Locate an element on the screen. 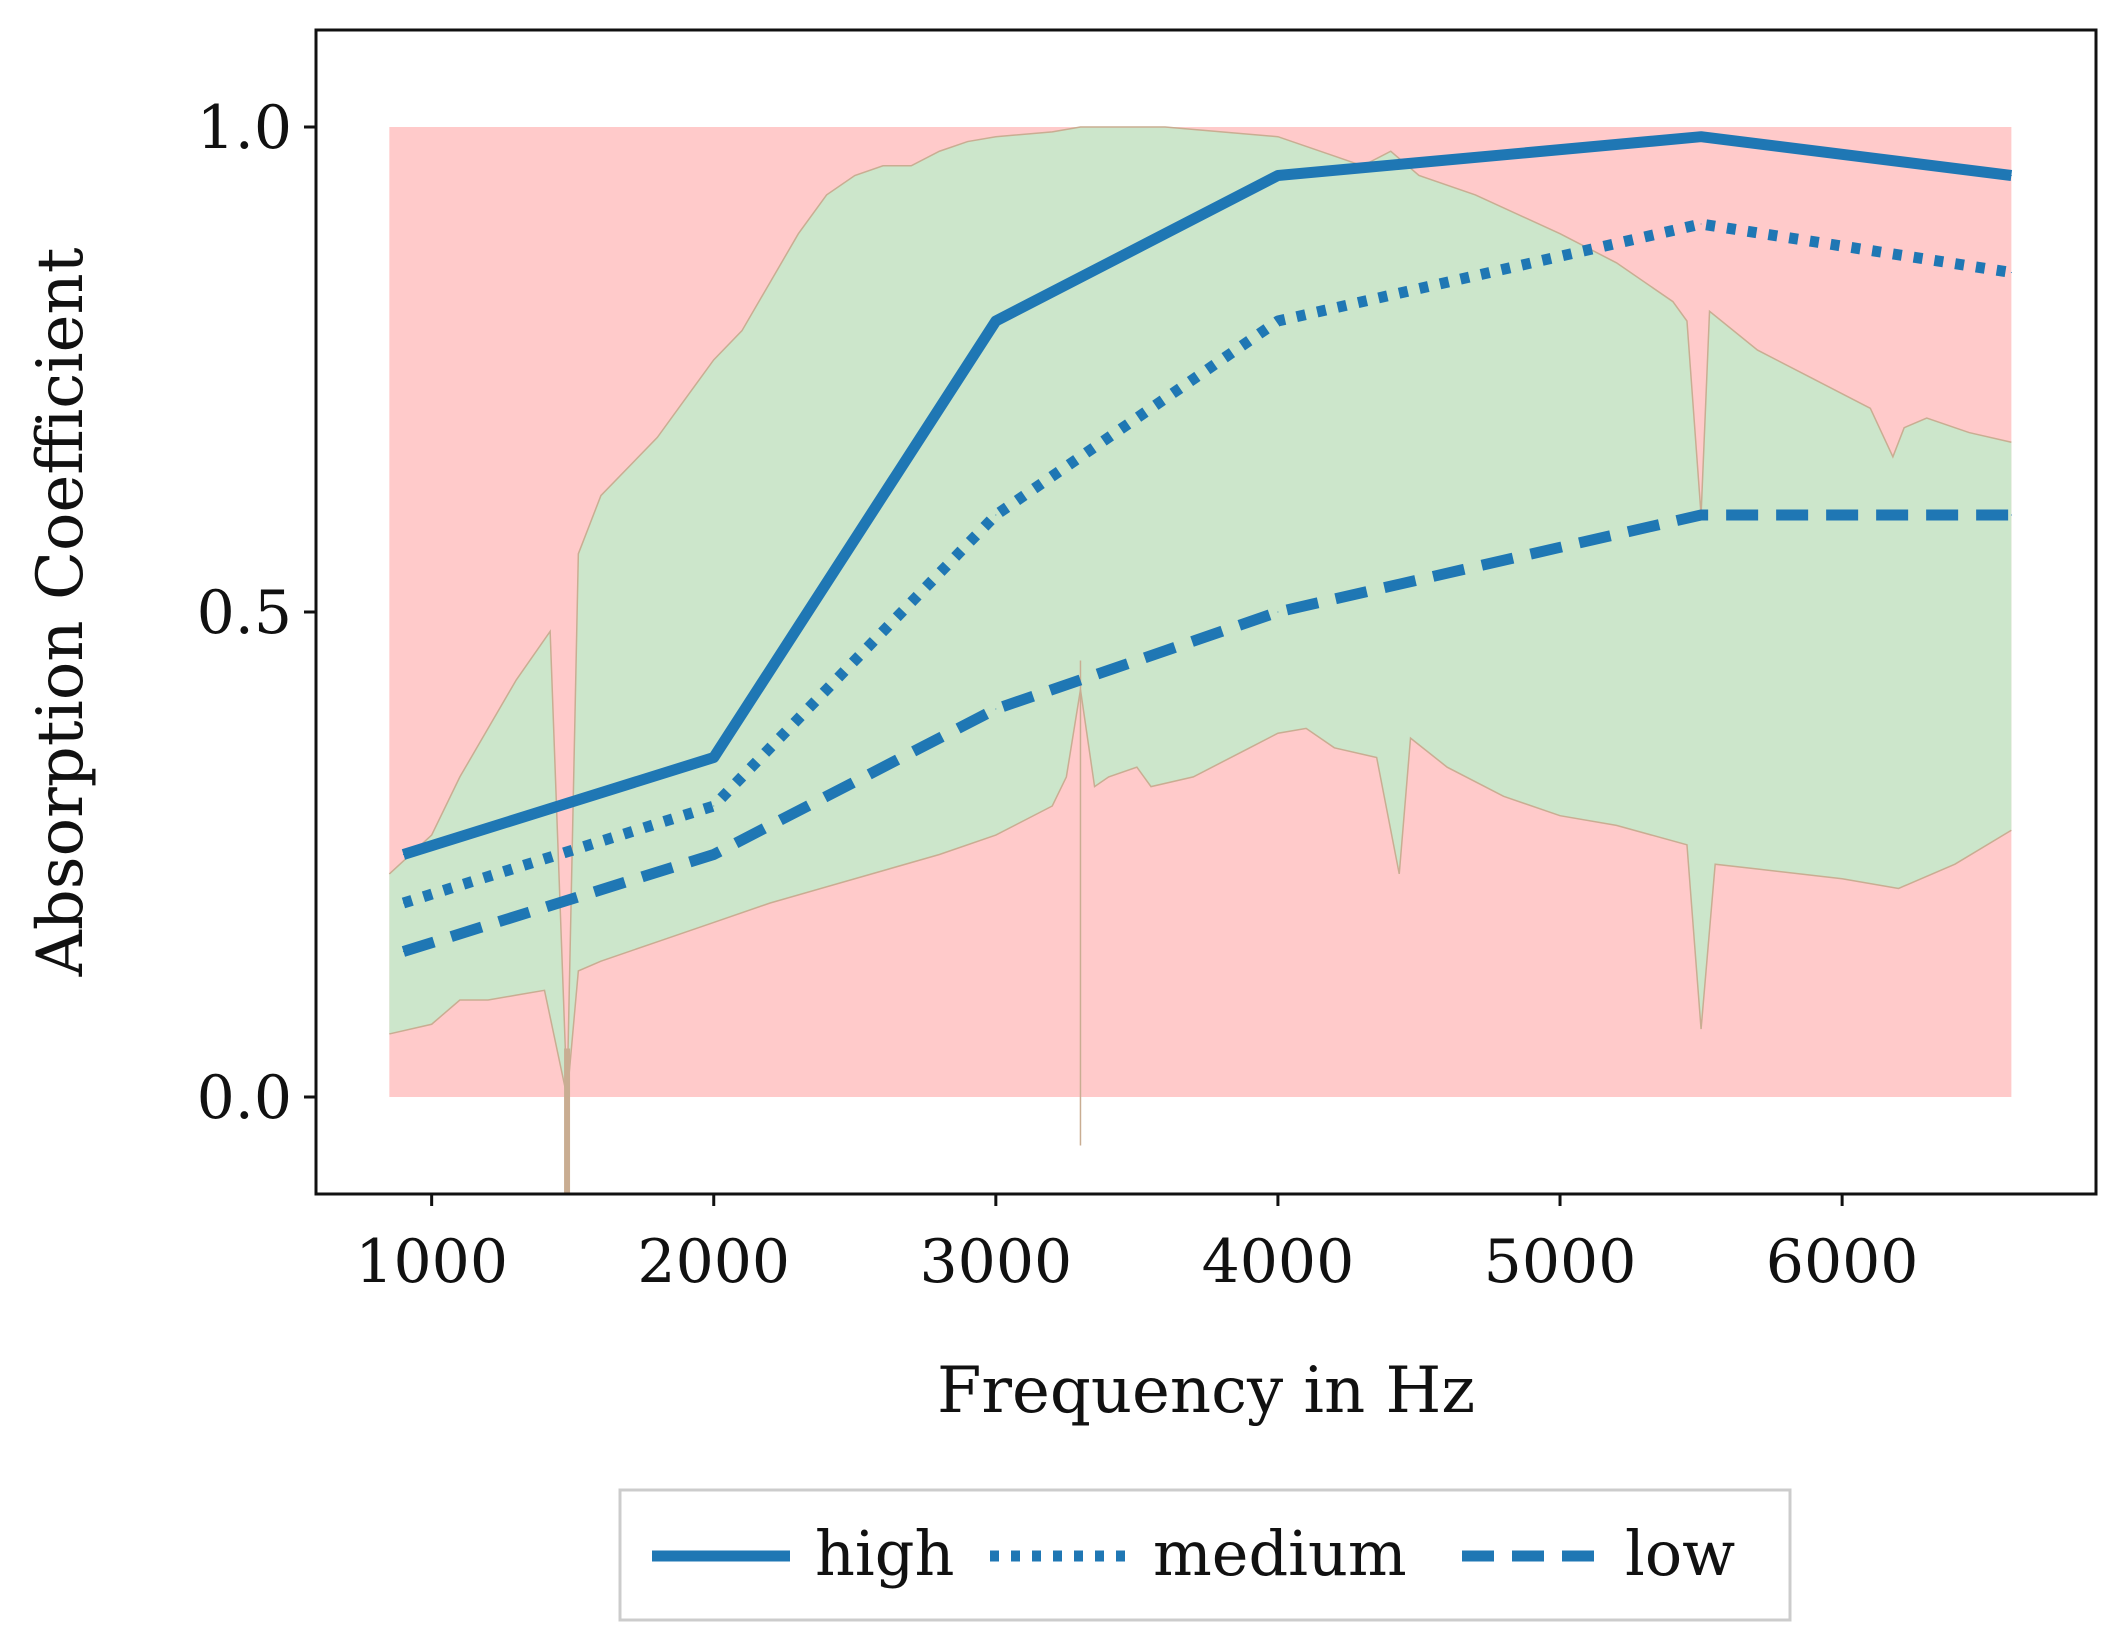 The width and height of the screenshot is (2114, 1641). x-tick-label: 6000 is located at coordinates (1842, 1262).